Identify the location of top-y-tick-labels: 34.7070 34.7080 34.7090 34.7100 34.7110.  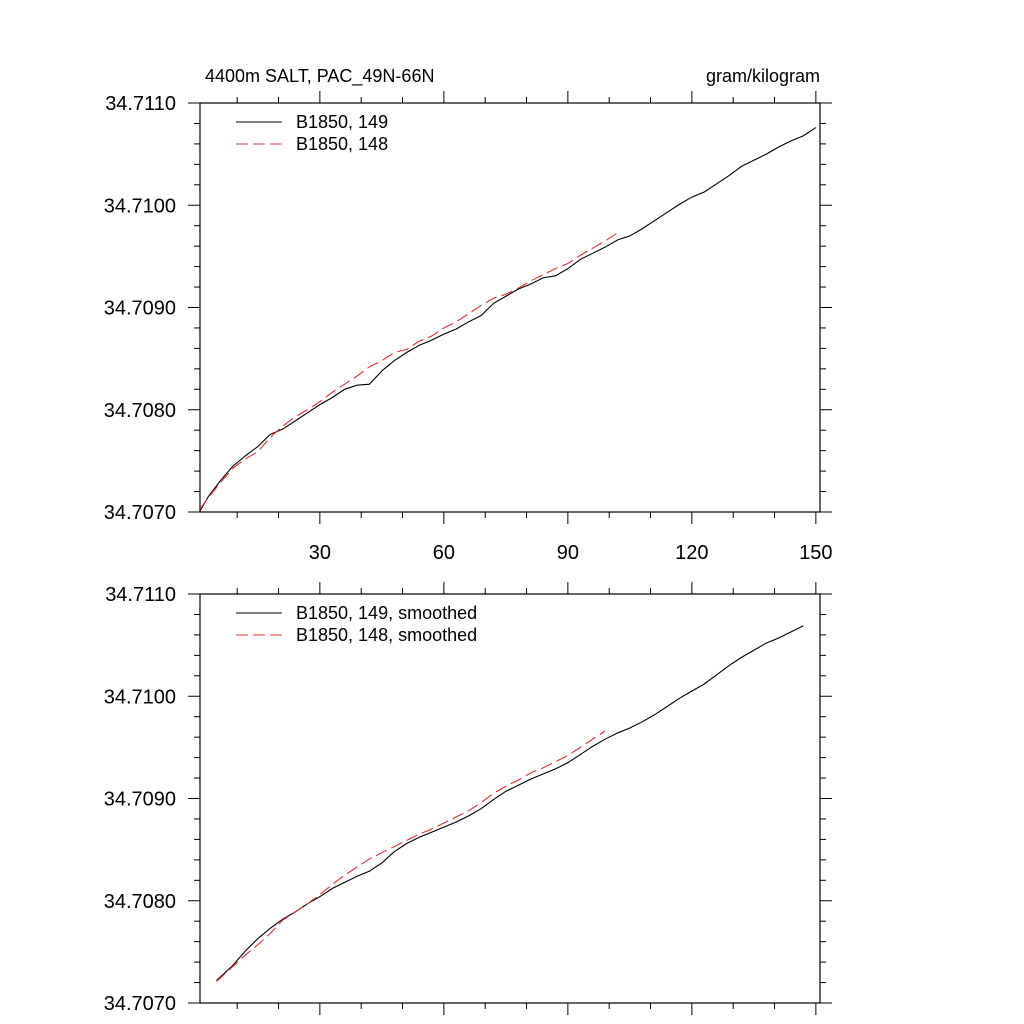
(140, 308).